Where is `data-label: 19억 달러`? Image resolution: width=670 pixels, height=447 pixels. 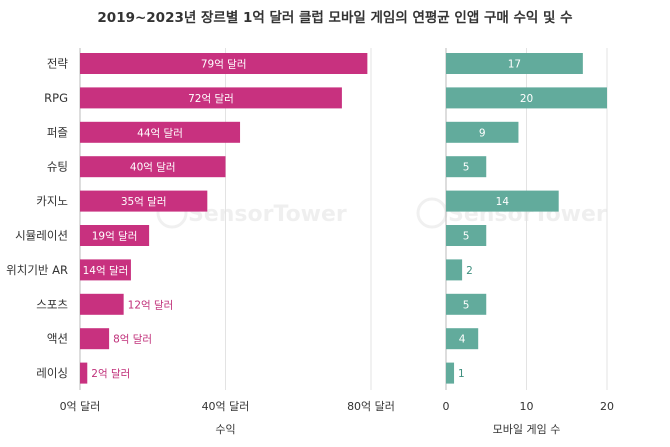
data-label: 19억 달러 is located at coordinates (115, 237).